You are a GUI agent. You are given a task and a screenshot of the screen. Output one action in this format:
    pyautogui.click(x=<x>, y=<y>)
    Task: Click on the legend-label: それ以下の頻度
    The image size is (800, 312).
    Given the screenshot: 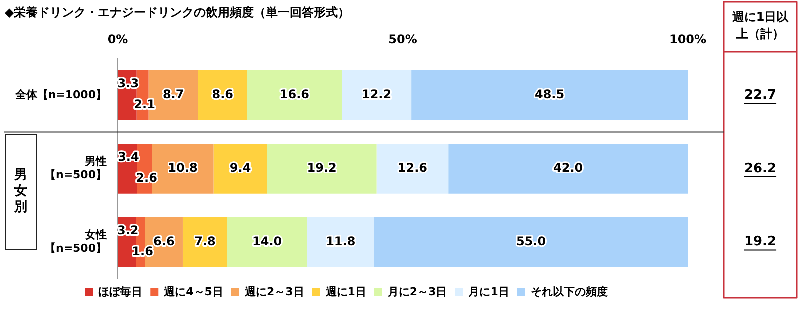 What is the action you would take?
    pyautogui.click(x=569, y=291)
    